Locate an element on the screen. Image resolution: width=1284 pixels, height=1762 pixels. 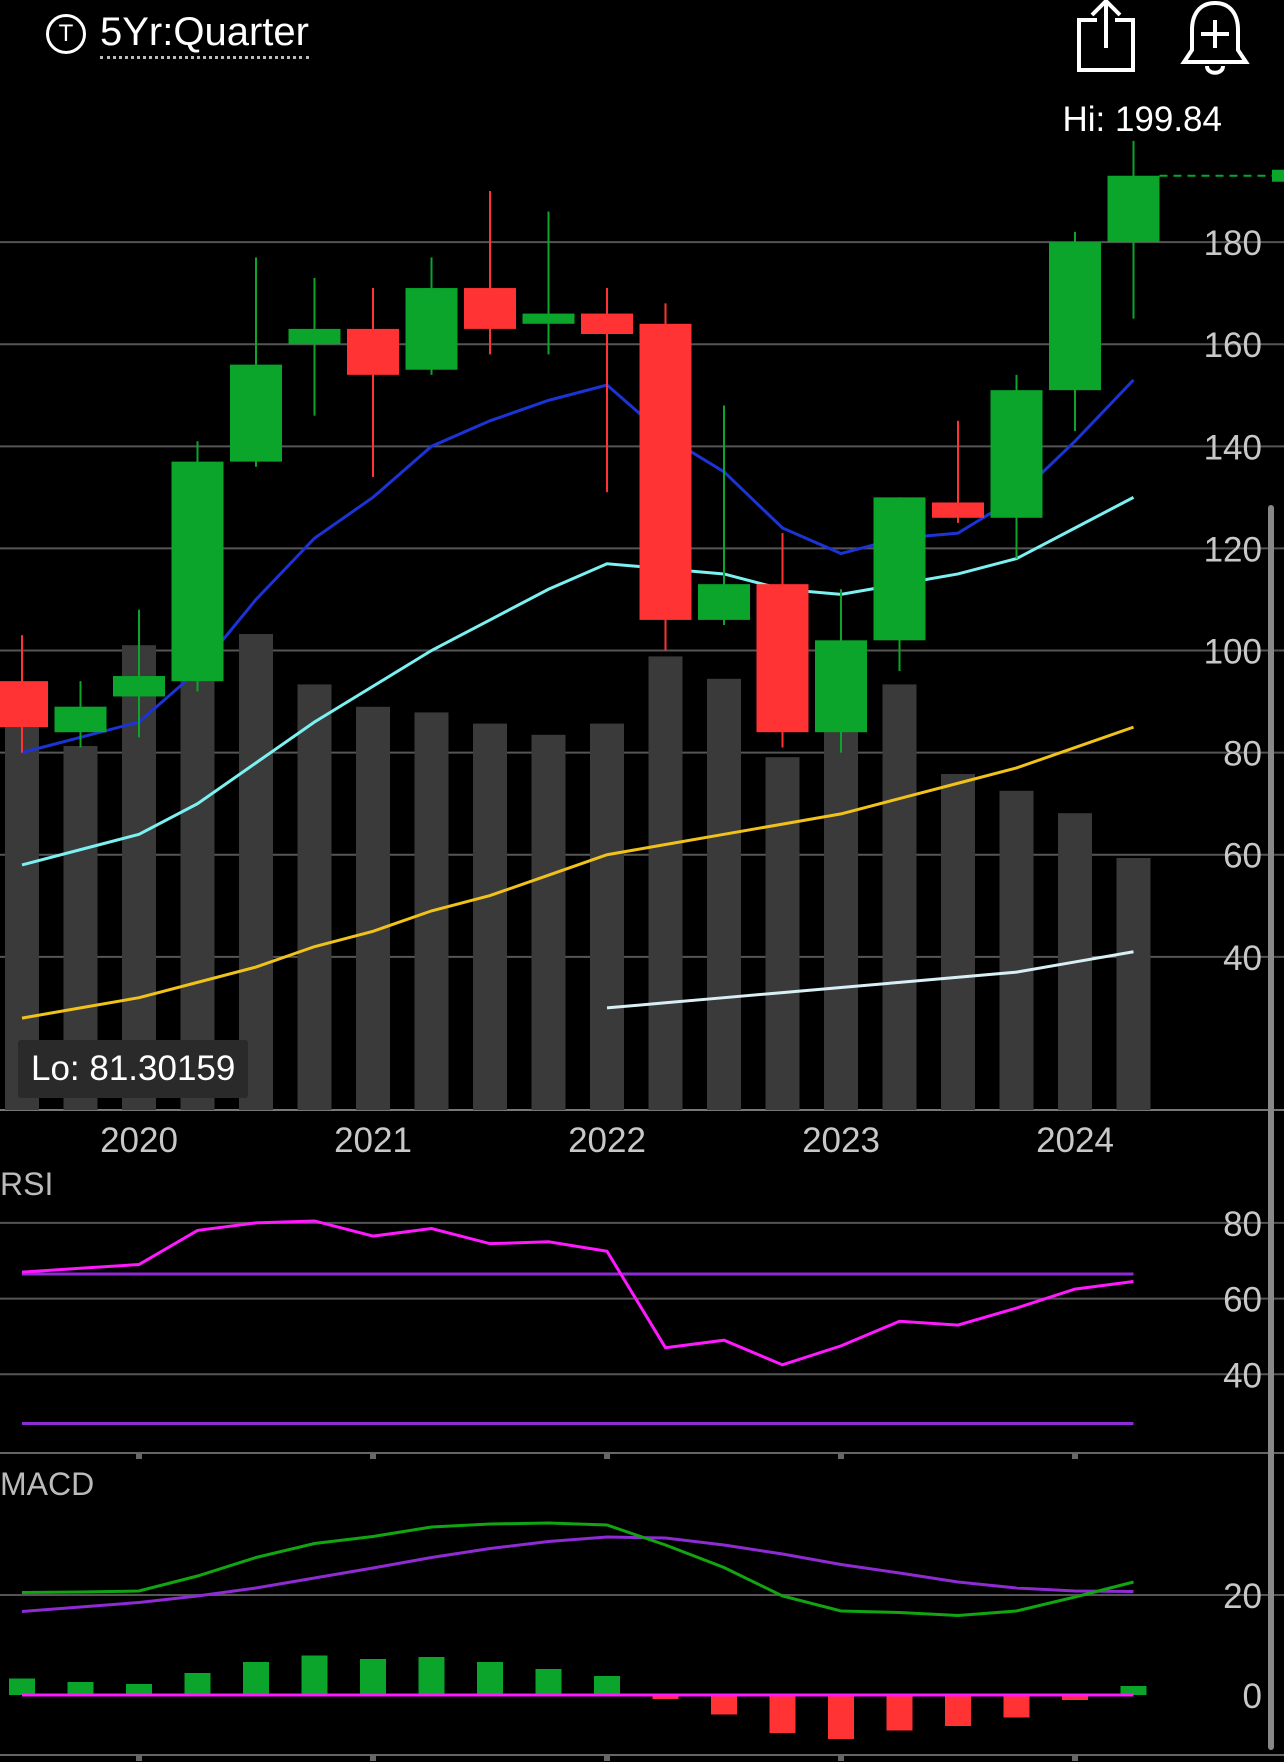
x-axis-label: 2024 is located at coordinates (1075, 1140).